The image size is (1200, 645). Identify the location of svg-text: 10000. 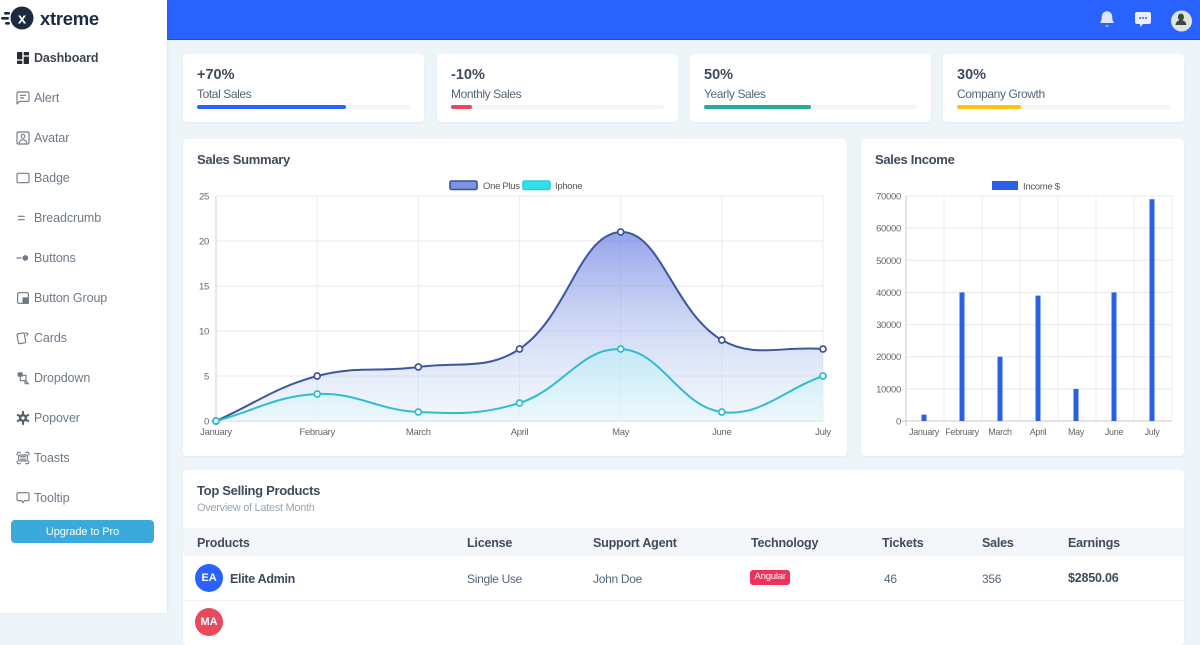
(888, 389).